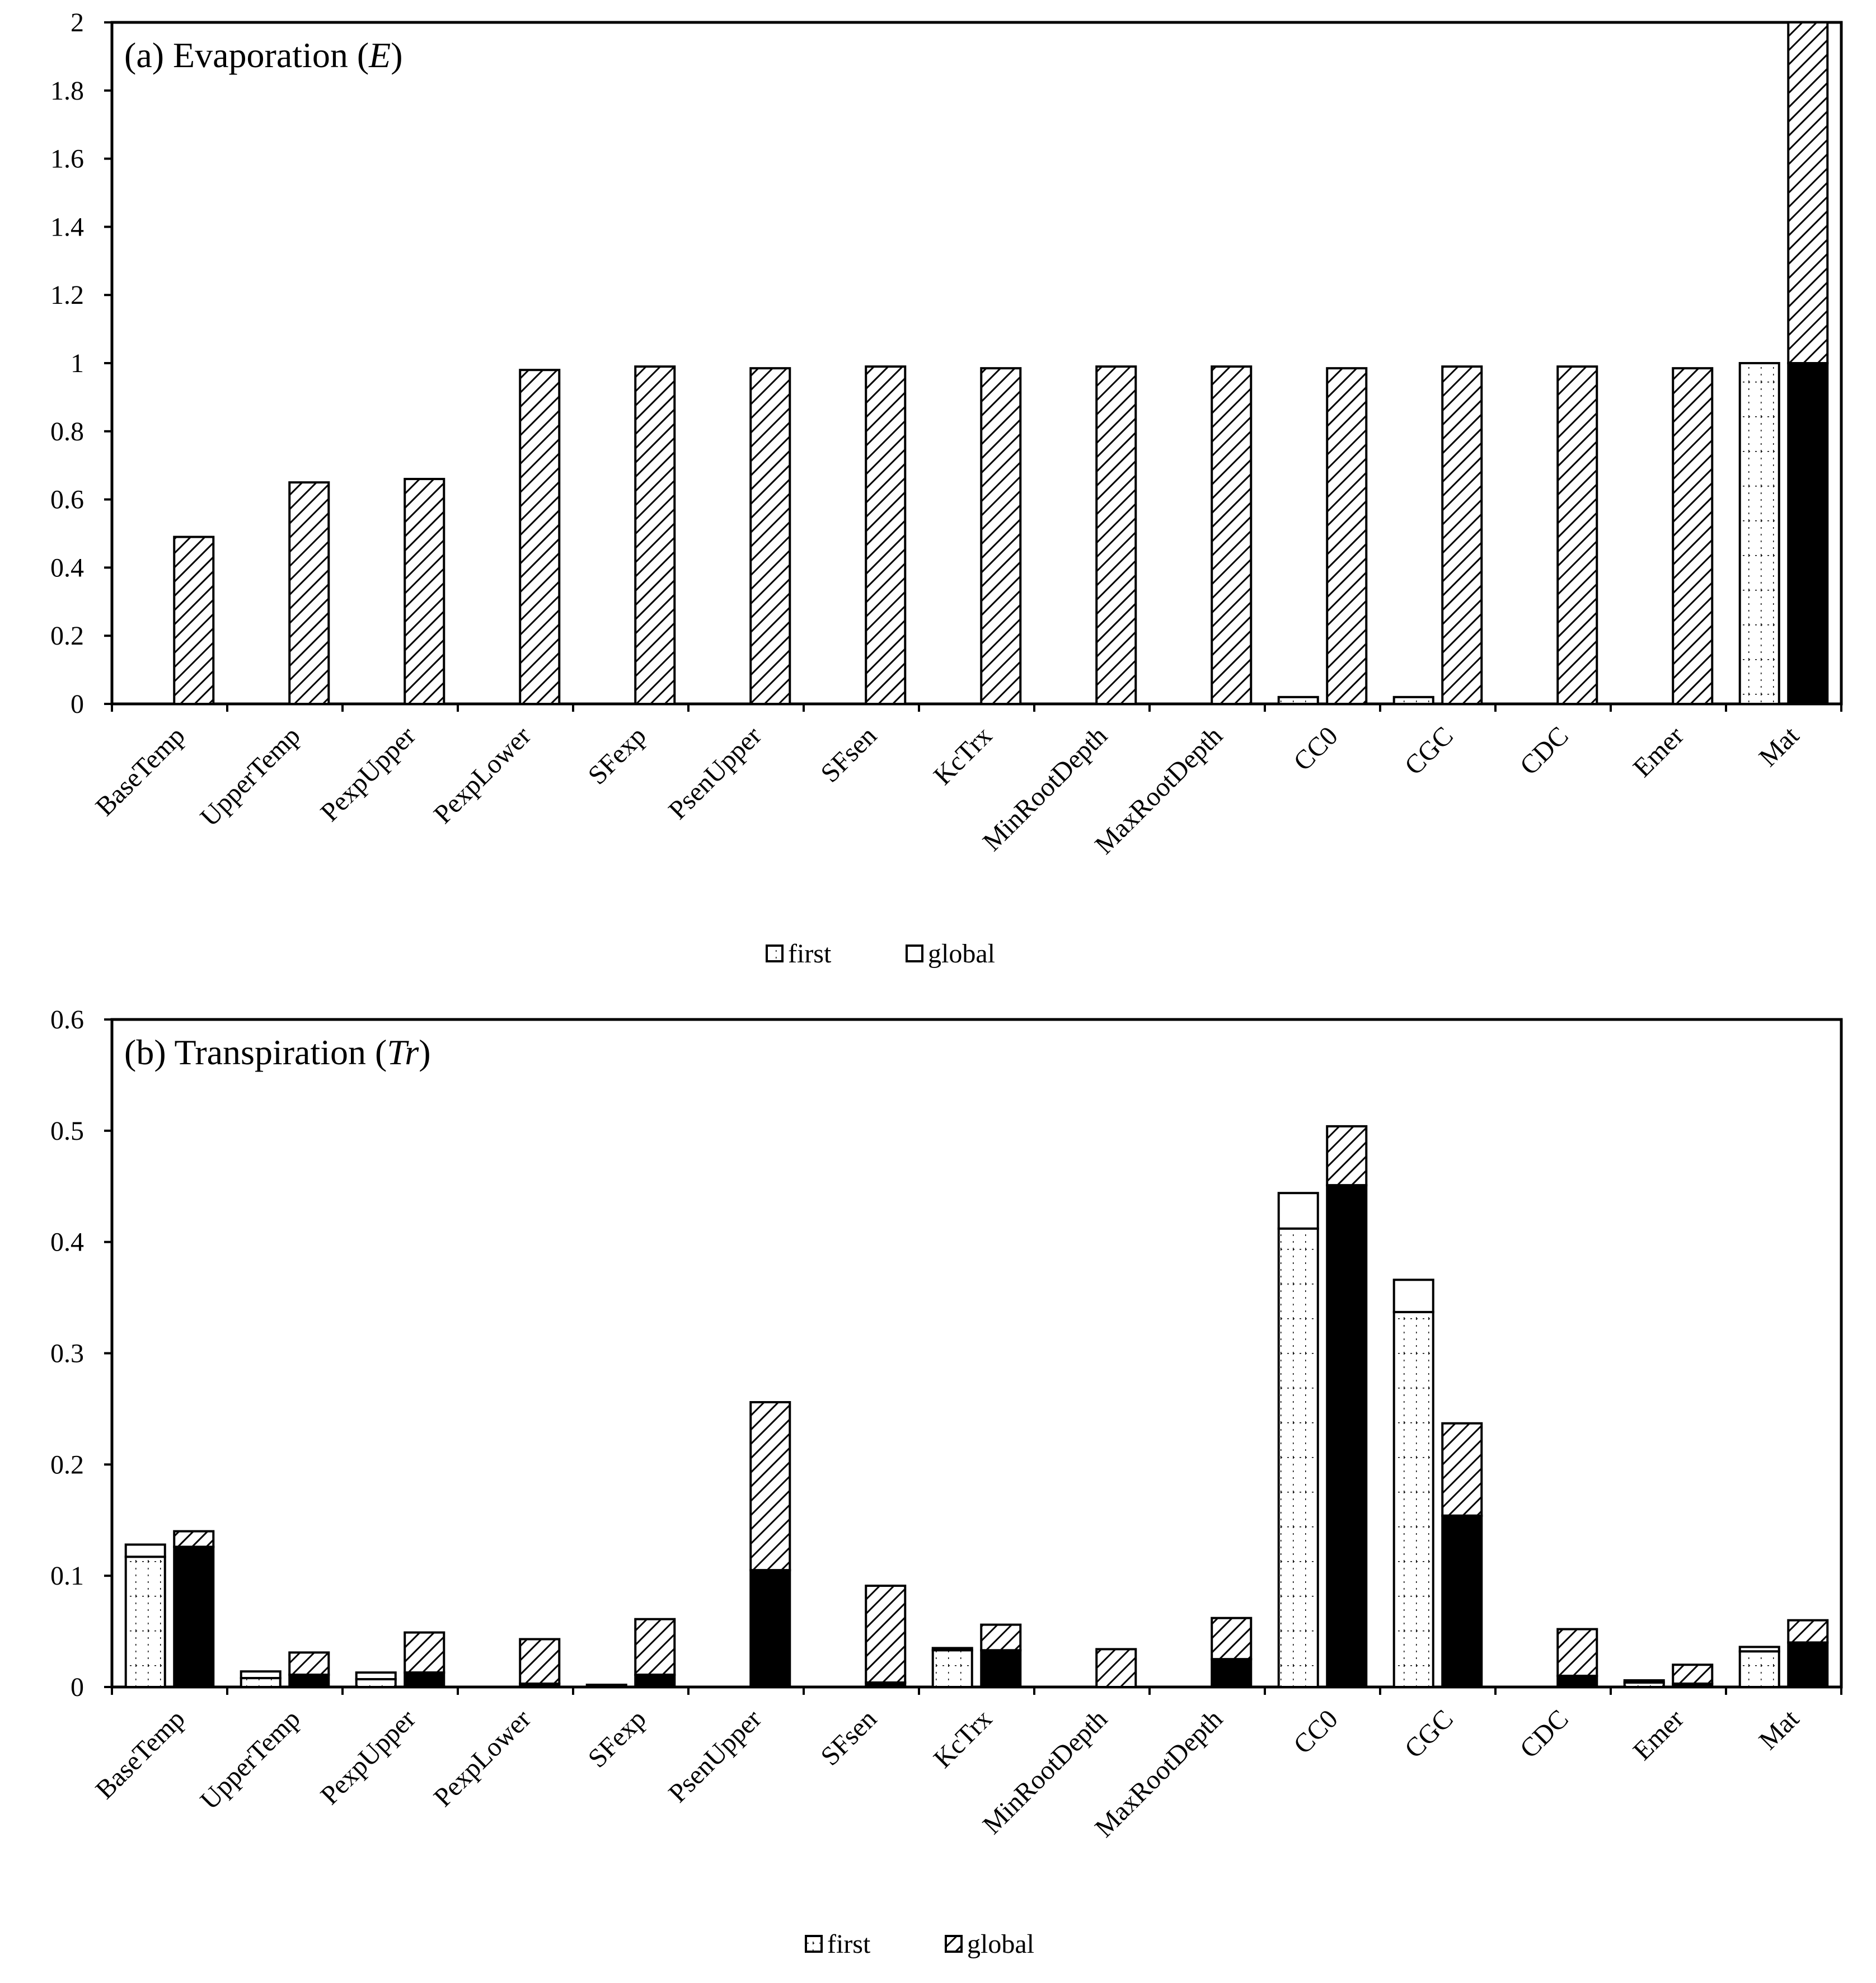 The width and height of the screenshot is (1876, 1983). I want to click on bar-first-upper-CGC, so click(1413, 1296).